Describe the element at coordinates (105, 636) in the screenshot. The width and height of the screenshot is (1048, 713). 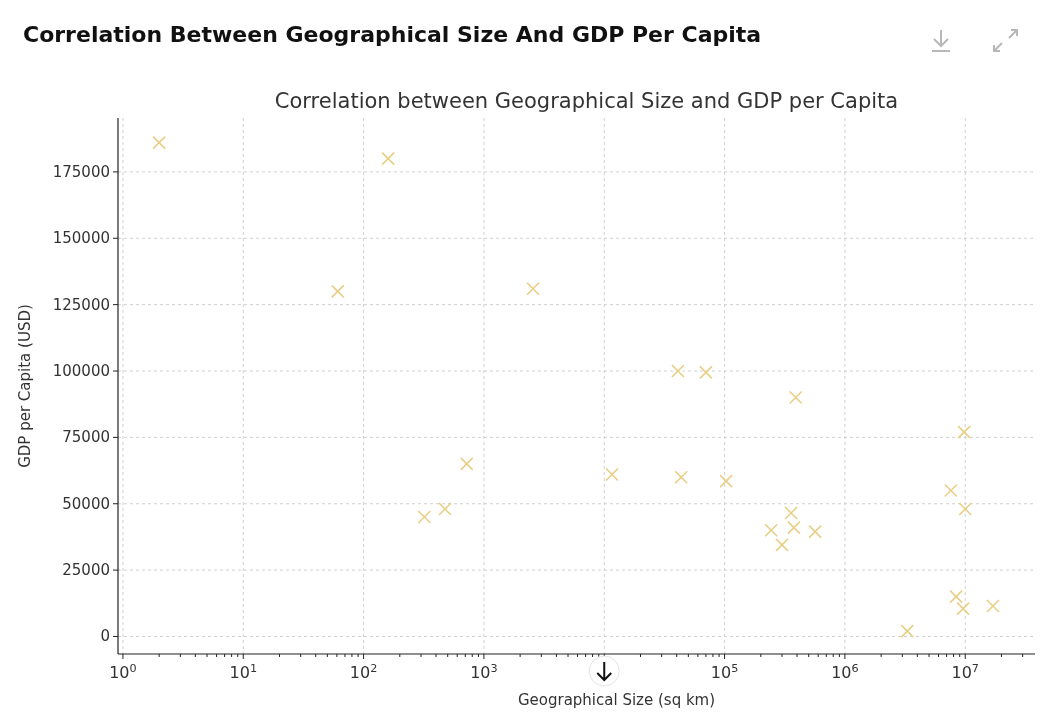
I see `y-tick-label: 0` at that location.